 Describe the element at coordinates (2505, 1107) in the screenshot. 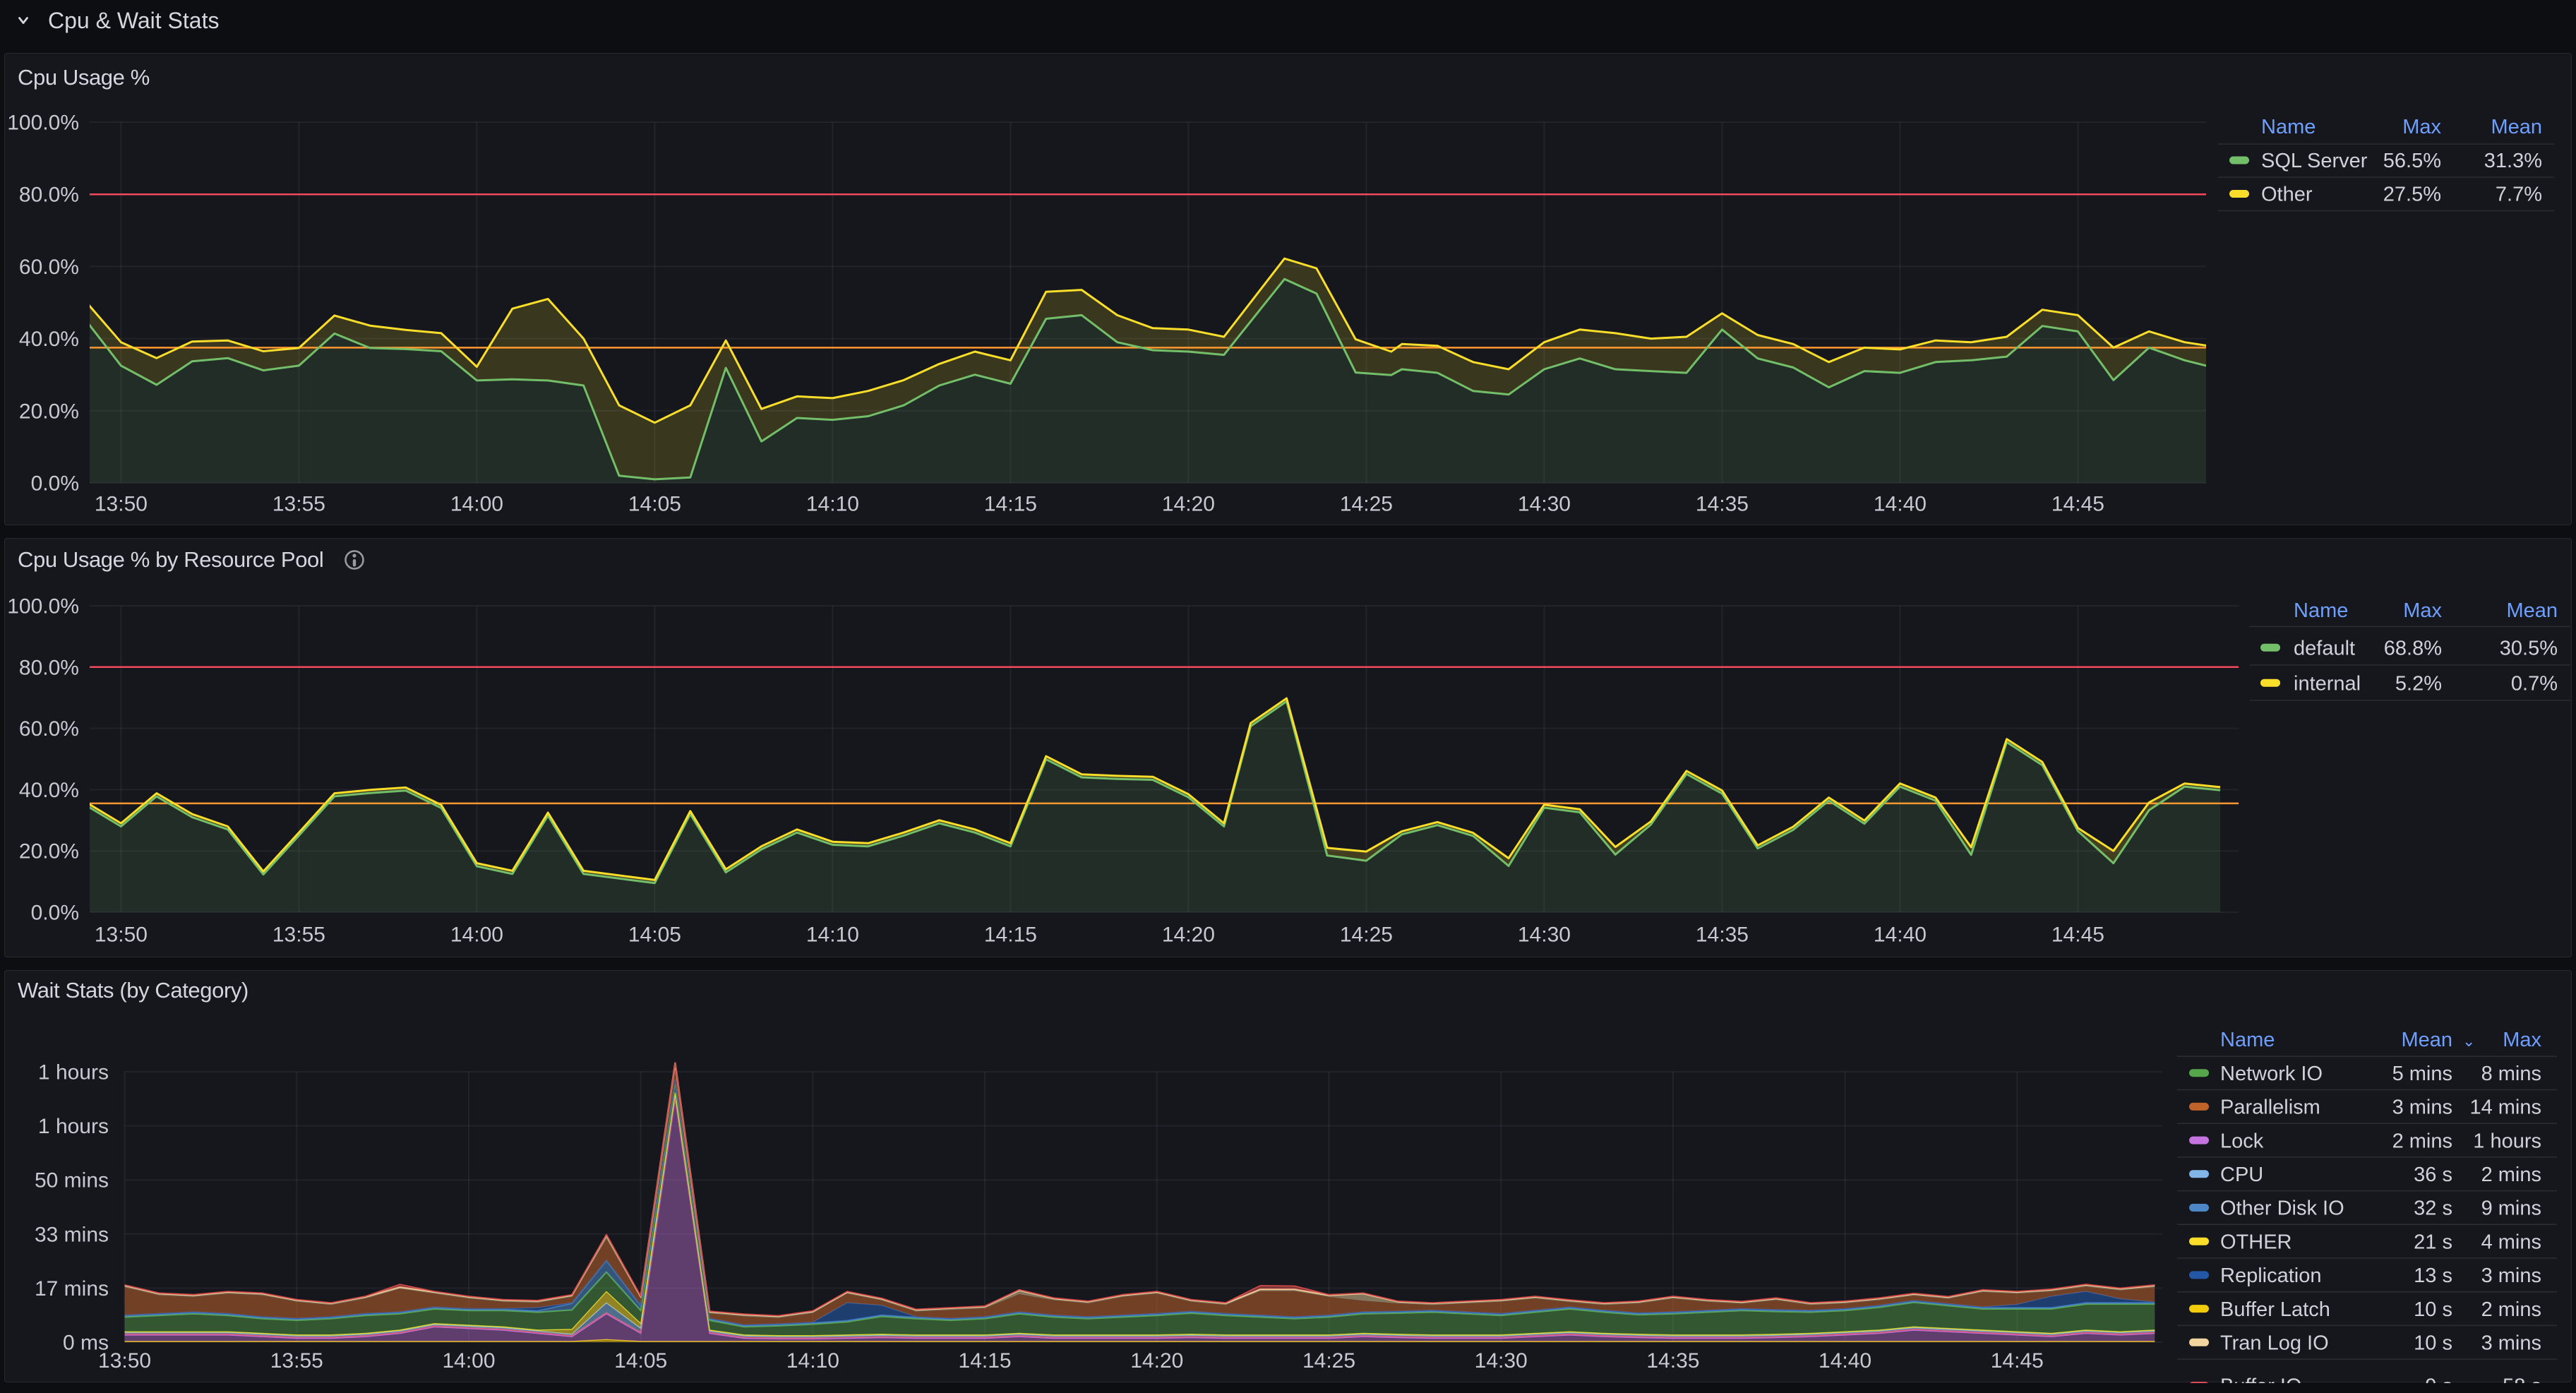

I see `svg-text: 14 mins` at that location.